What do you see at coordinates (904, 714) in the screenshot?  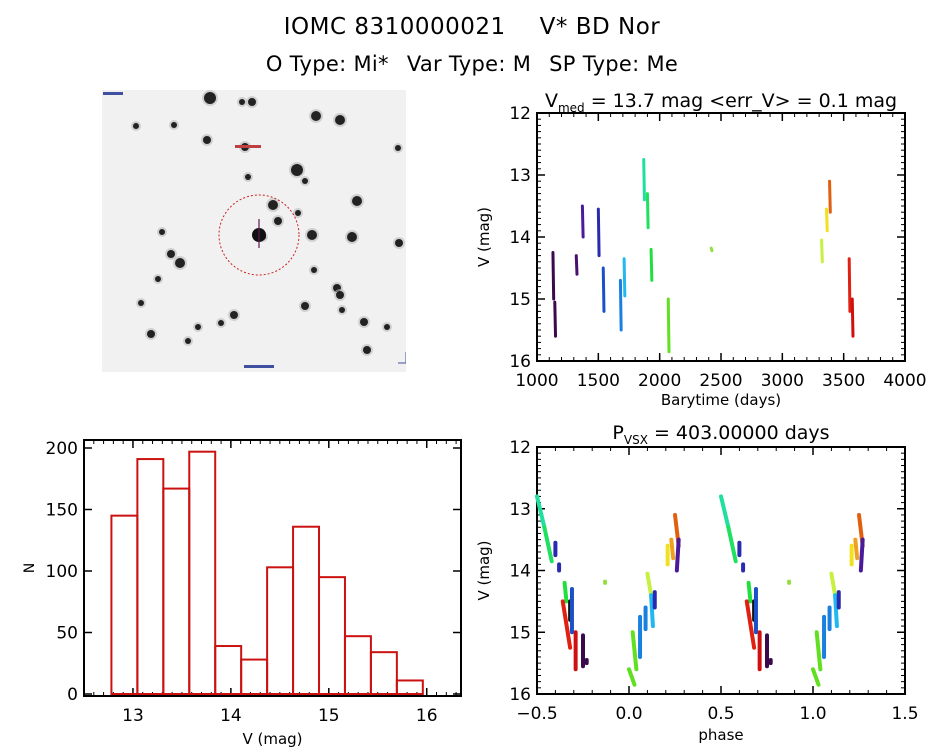 I see `x-tick-label: 1.5` at bounding box center [904, 714].